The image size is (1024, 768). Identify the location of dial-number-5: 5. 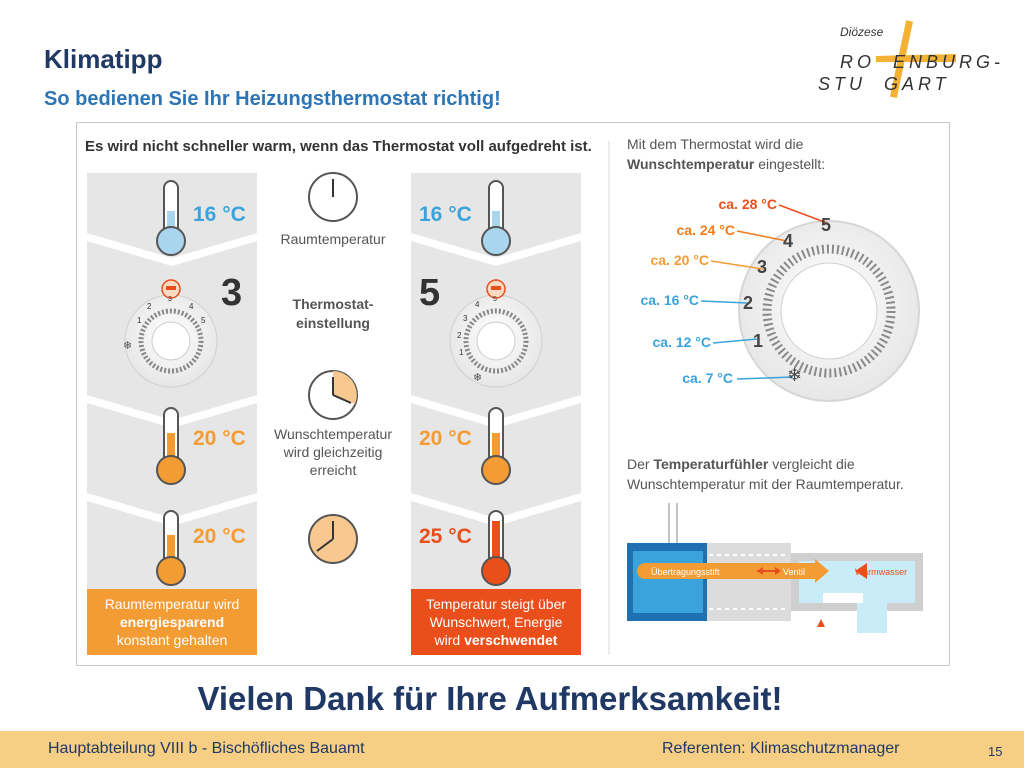
(826, 225).